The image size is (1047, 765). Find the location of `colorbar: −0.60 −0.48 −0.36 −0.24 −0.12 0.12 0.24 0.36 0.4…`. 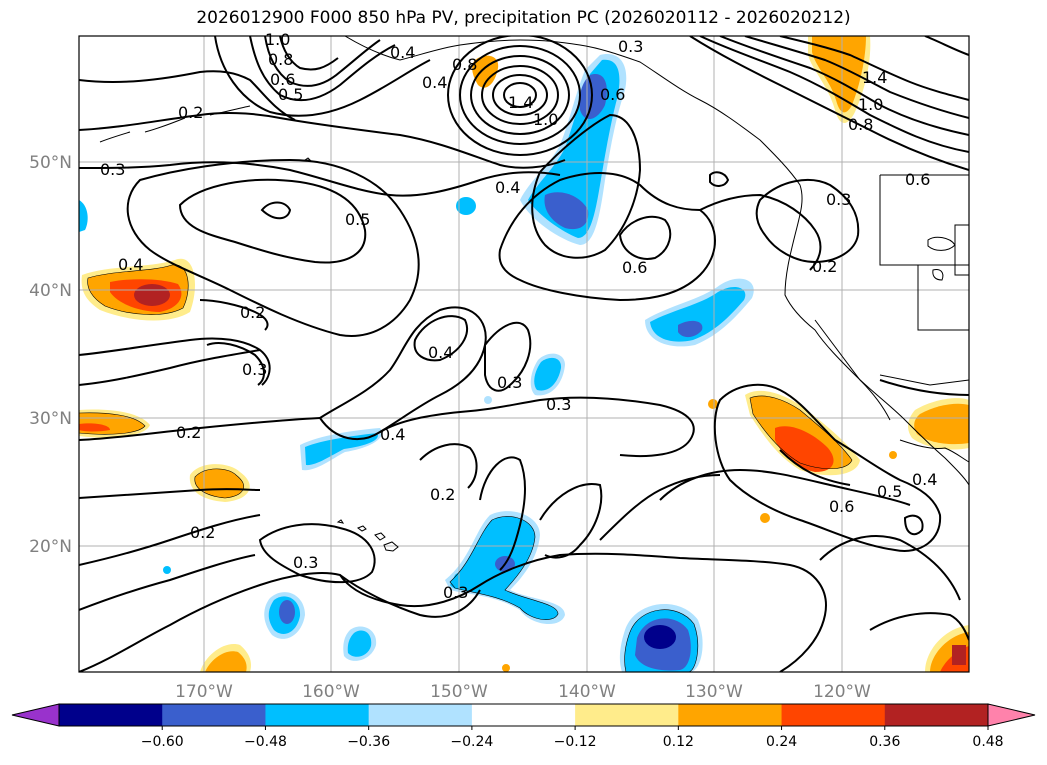

colorbar: −0.60 −0.48 −0.36 −0.24 −0.12 0.12 0.24 0.36 0.4… is located at coordinates (523, 726).